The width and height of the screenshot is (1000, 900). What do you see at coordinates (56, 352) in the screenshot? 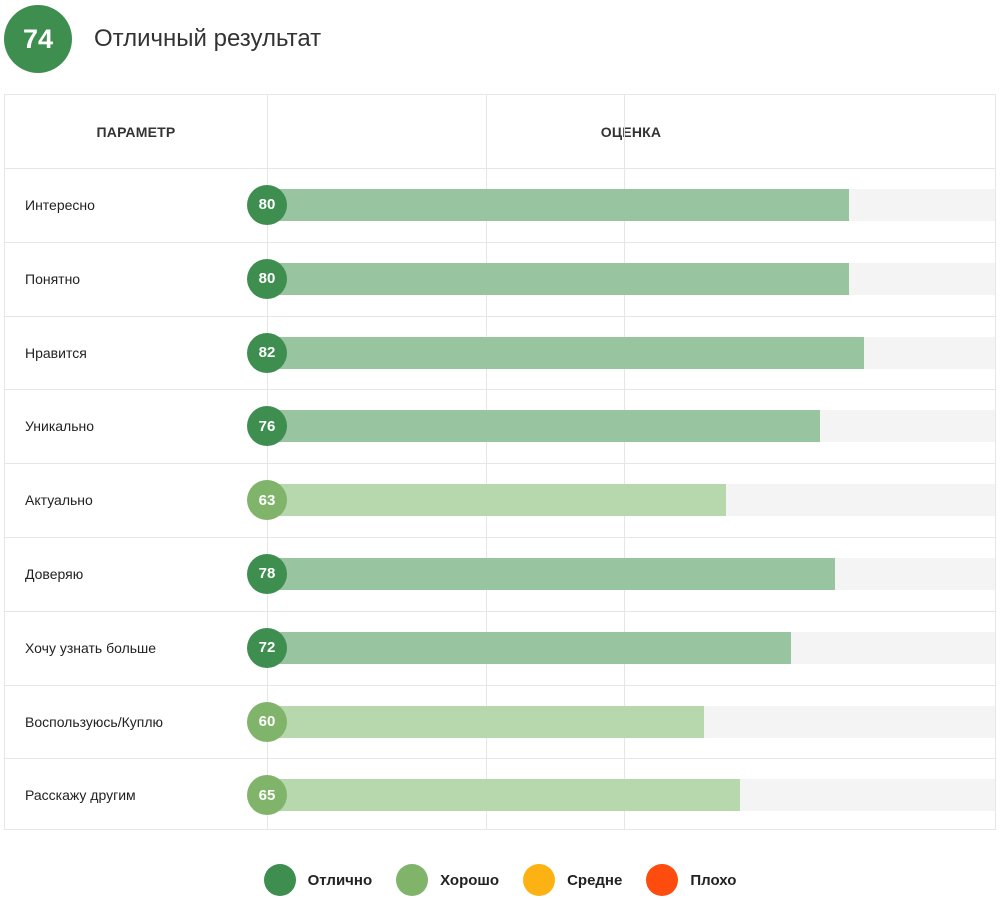
I see `row-label: Нравится` at bounding box center [56, 352].